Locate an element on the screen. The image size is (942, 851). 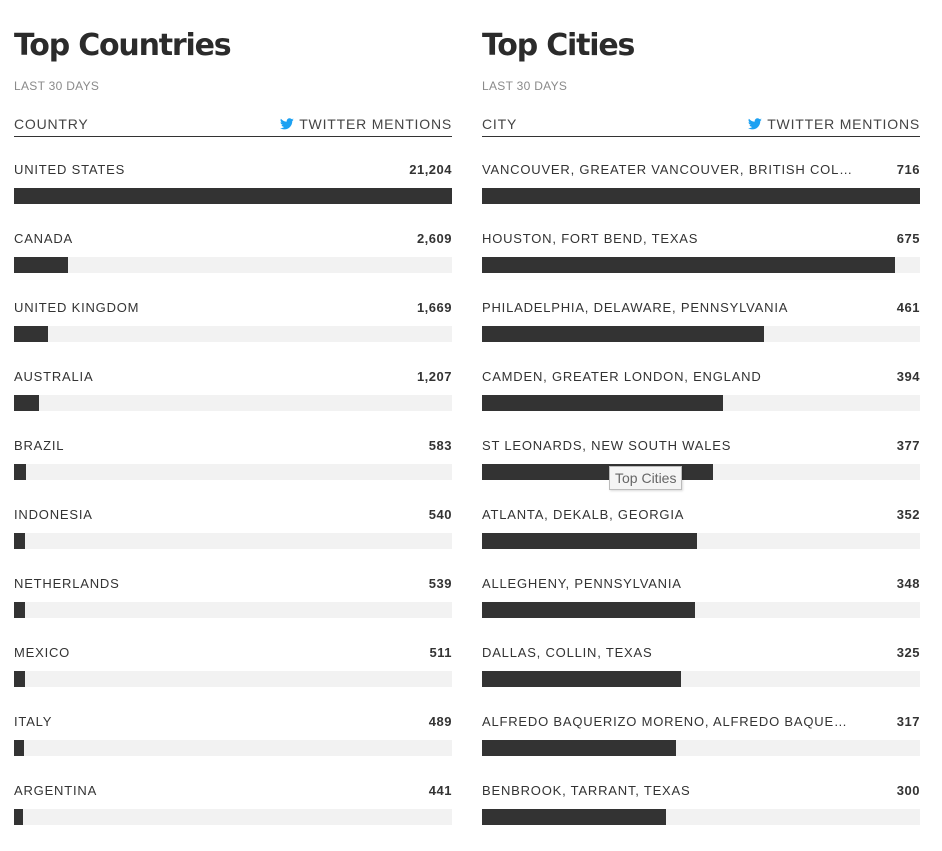
mention-count: 325 is located at coordinates (908, 652).